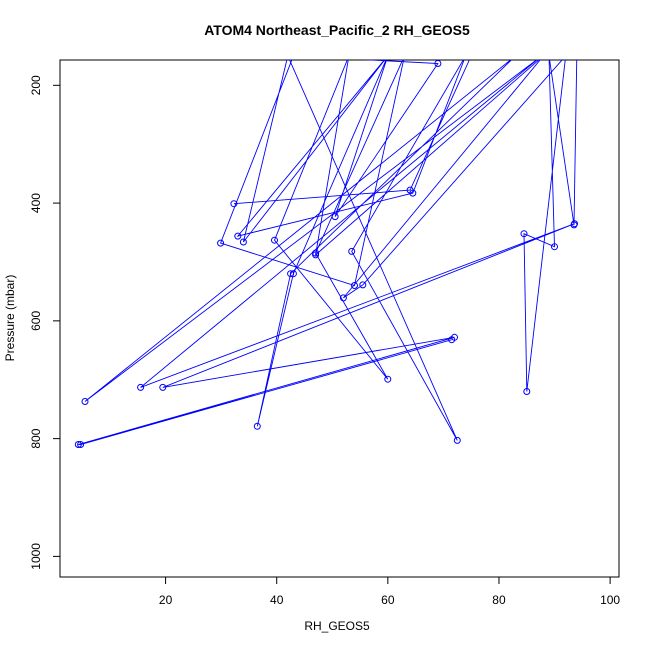  I want to click on y-tick-label: 800, so click(36, 438).